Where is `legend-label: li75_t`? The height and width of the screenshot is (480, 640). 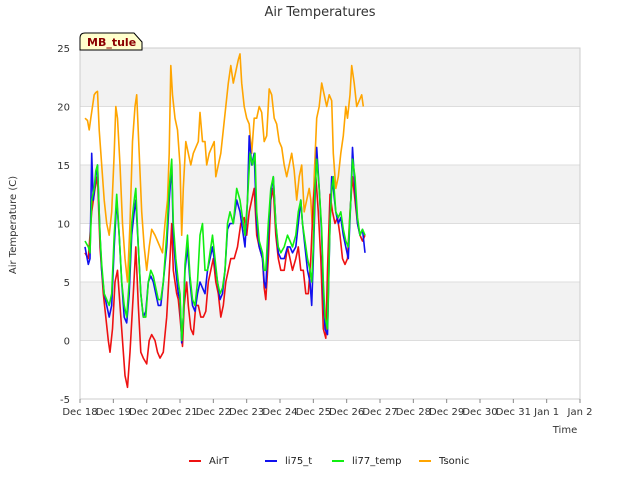 legend-label: li75_t is located at coordinates (298, 461).